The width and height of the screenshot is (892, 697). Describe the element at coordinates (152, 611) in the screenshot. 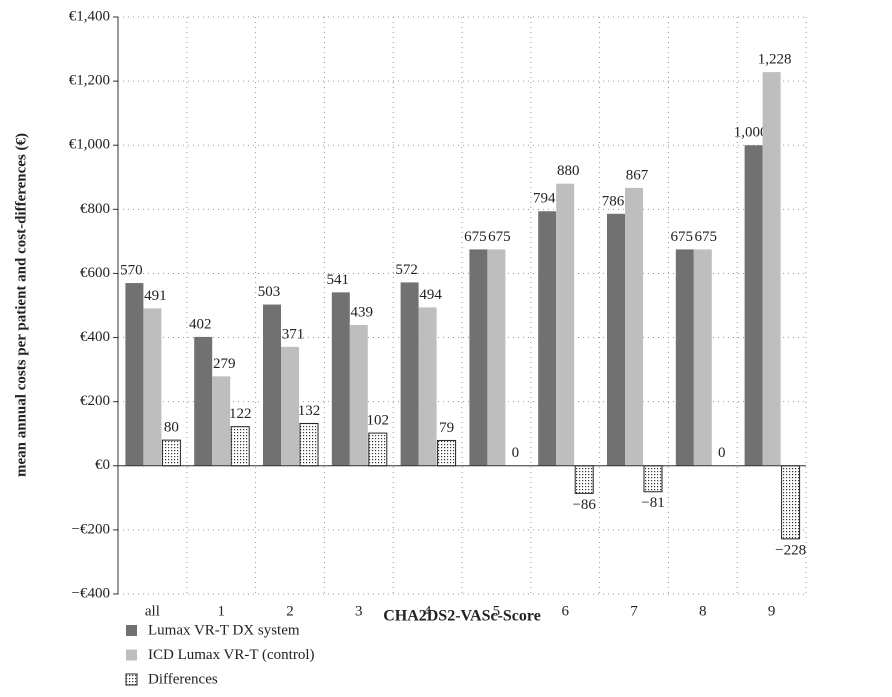

I see `x-tick-label: all` at that location.